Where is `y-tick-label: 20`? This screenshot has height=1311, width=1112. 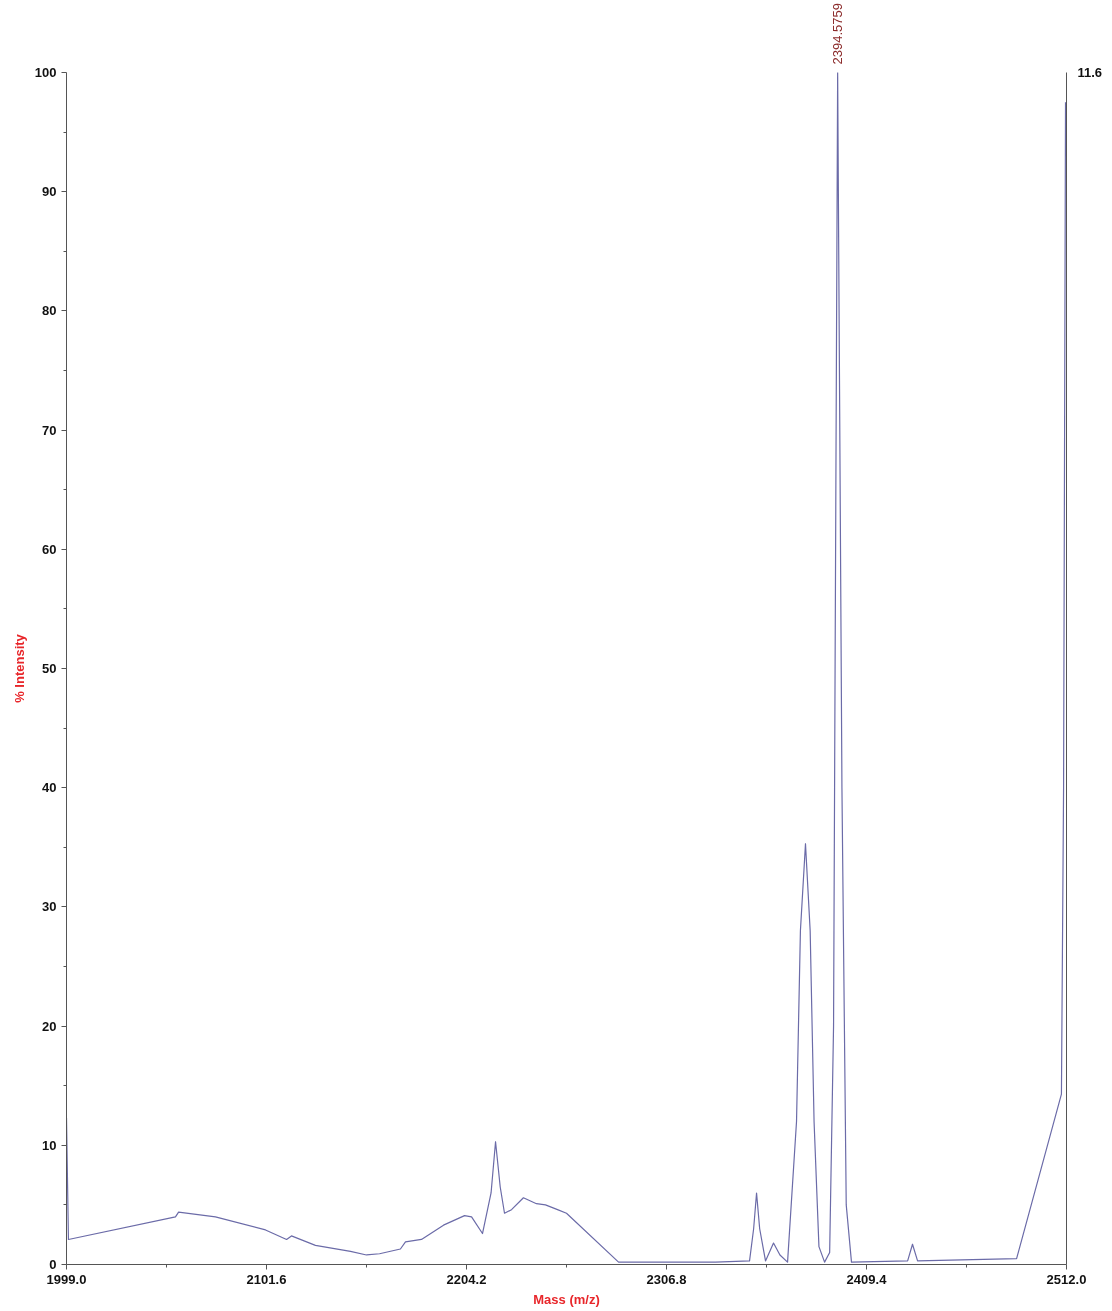 y-tick-label: 20 is located at coordinates (49, 1026).